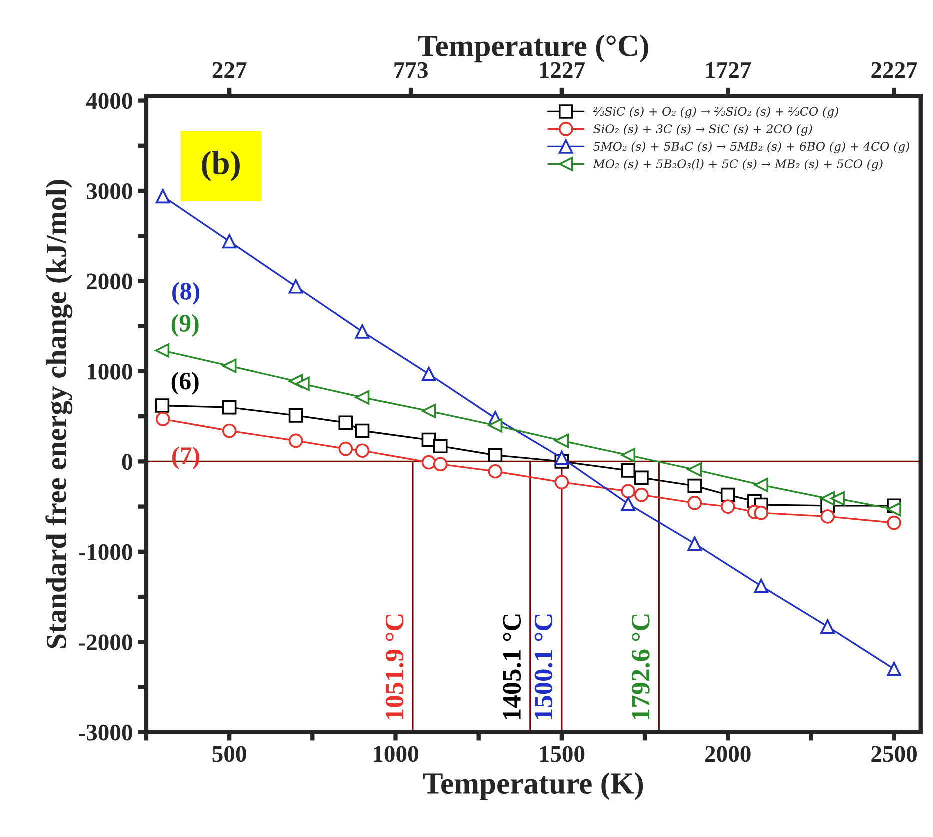  Describe the element at coordinates (229, 754) in the screenshot. I see `x-tick-label: 500` at that location.